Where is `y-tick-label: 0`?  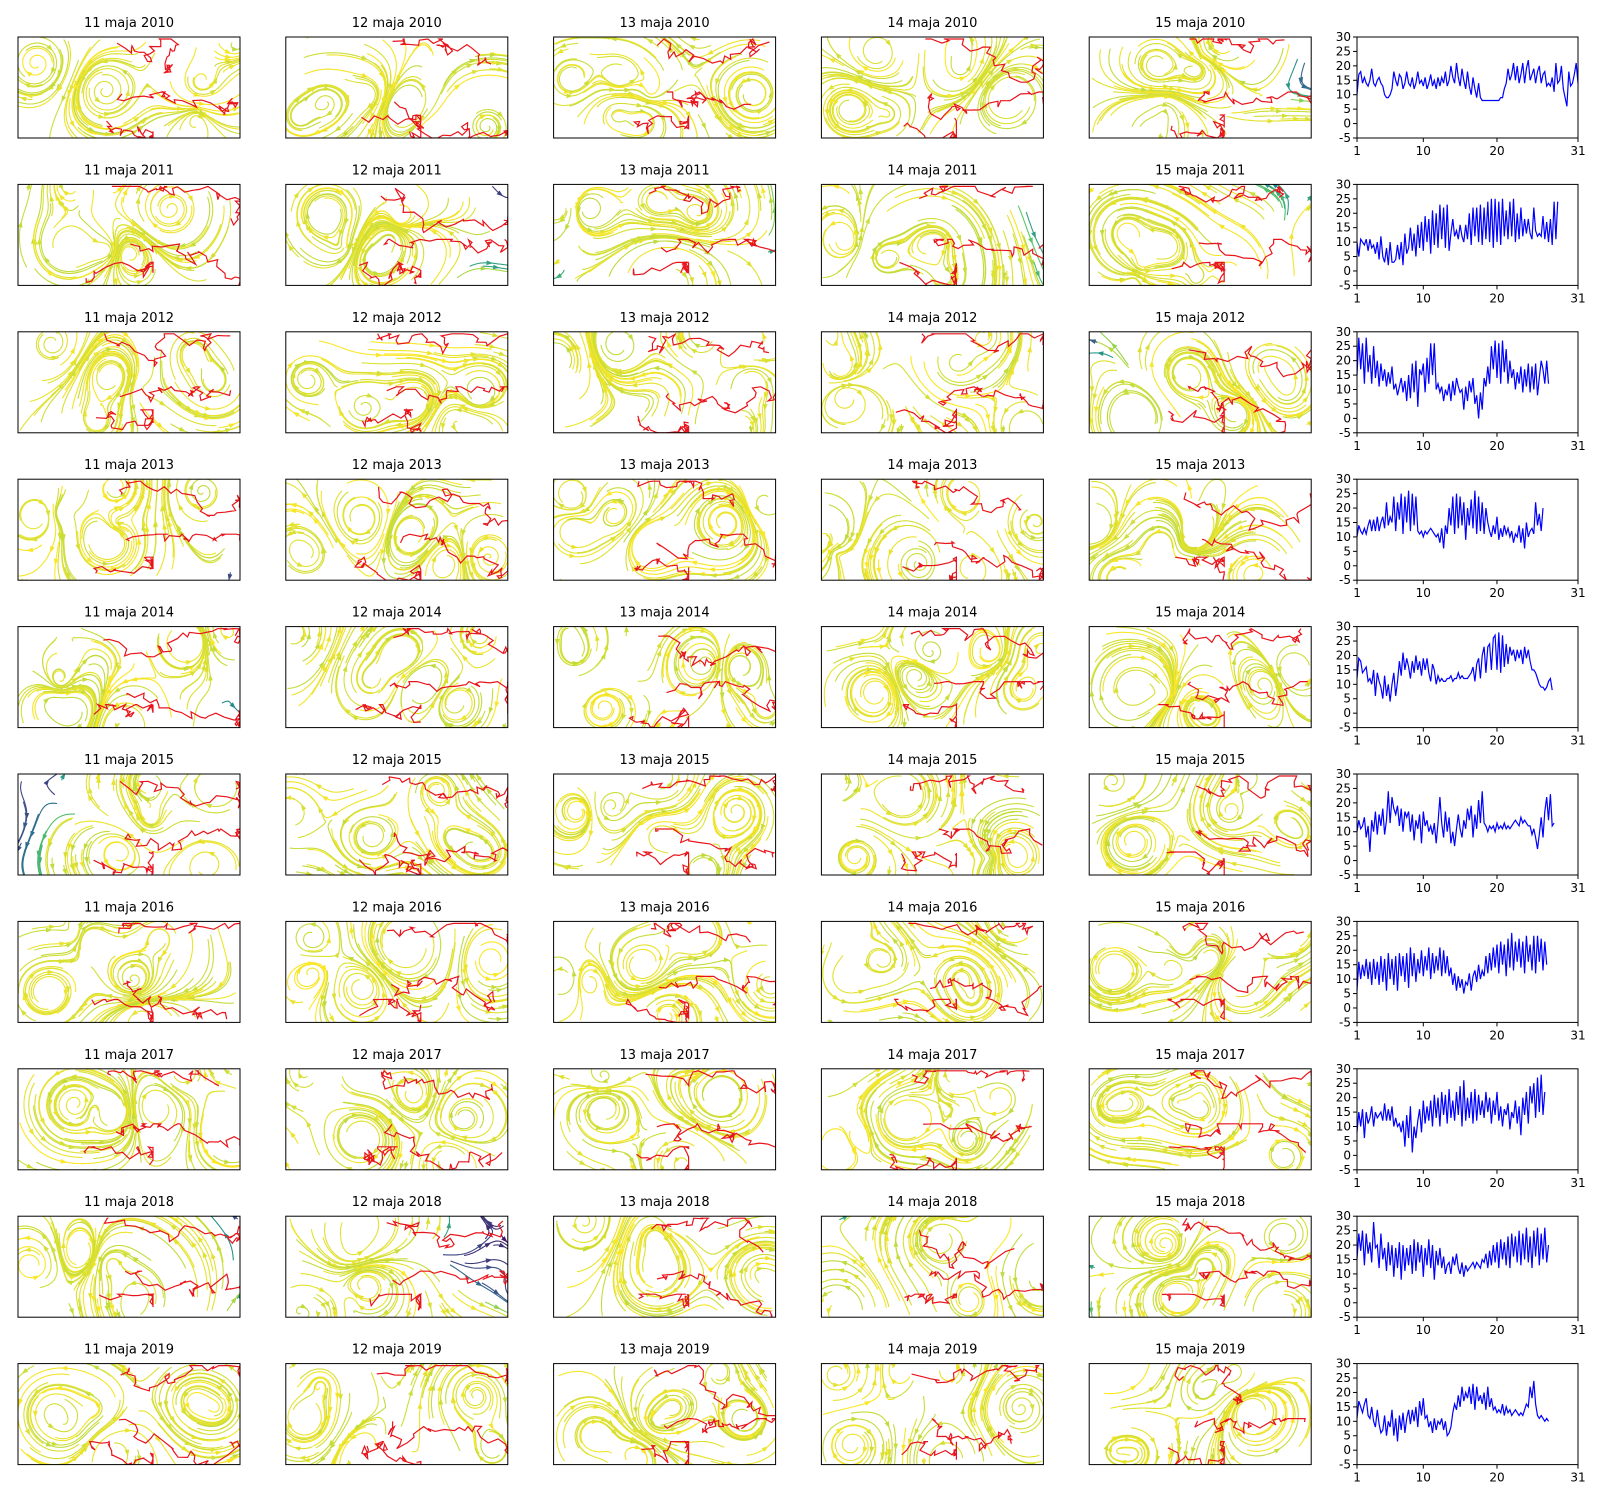
y-tick-label: 0 is located at coordinates (1347, 566).